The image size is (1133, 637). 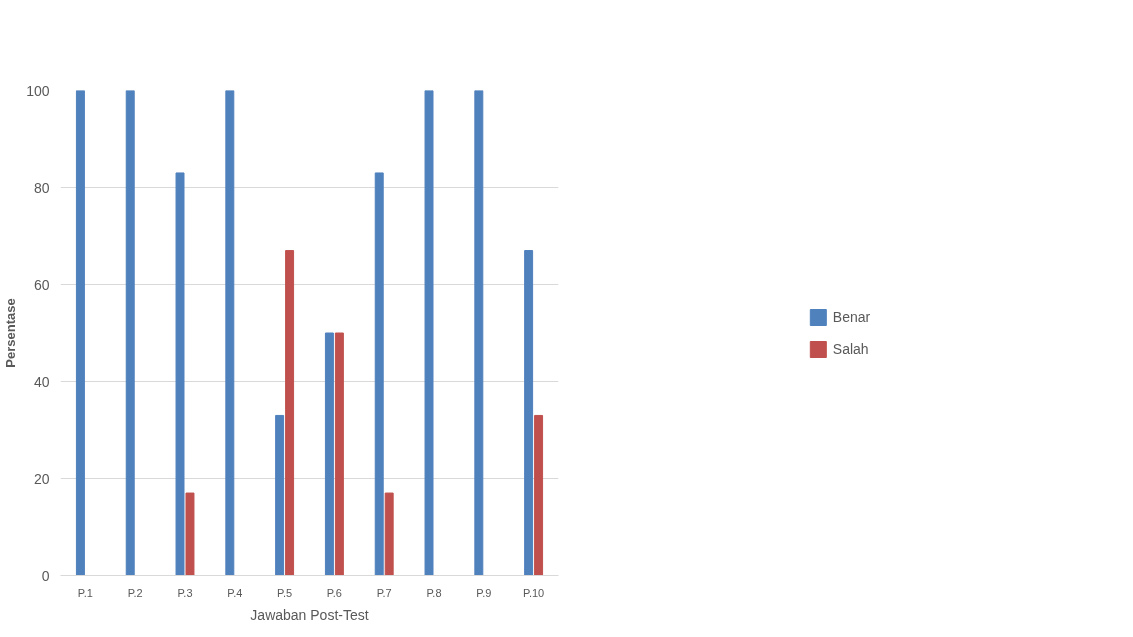 What do you see at coordinates (484, 592) in the screenshot?
I see `x-tick-label: P.9` at bounding box center [484, 592].